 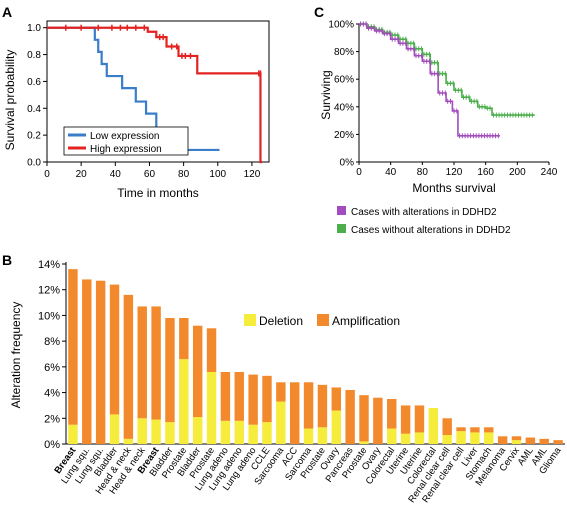 I want to click on km-curve-low, so click(x=133, y=89).